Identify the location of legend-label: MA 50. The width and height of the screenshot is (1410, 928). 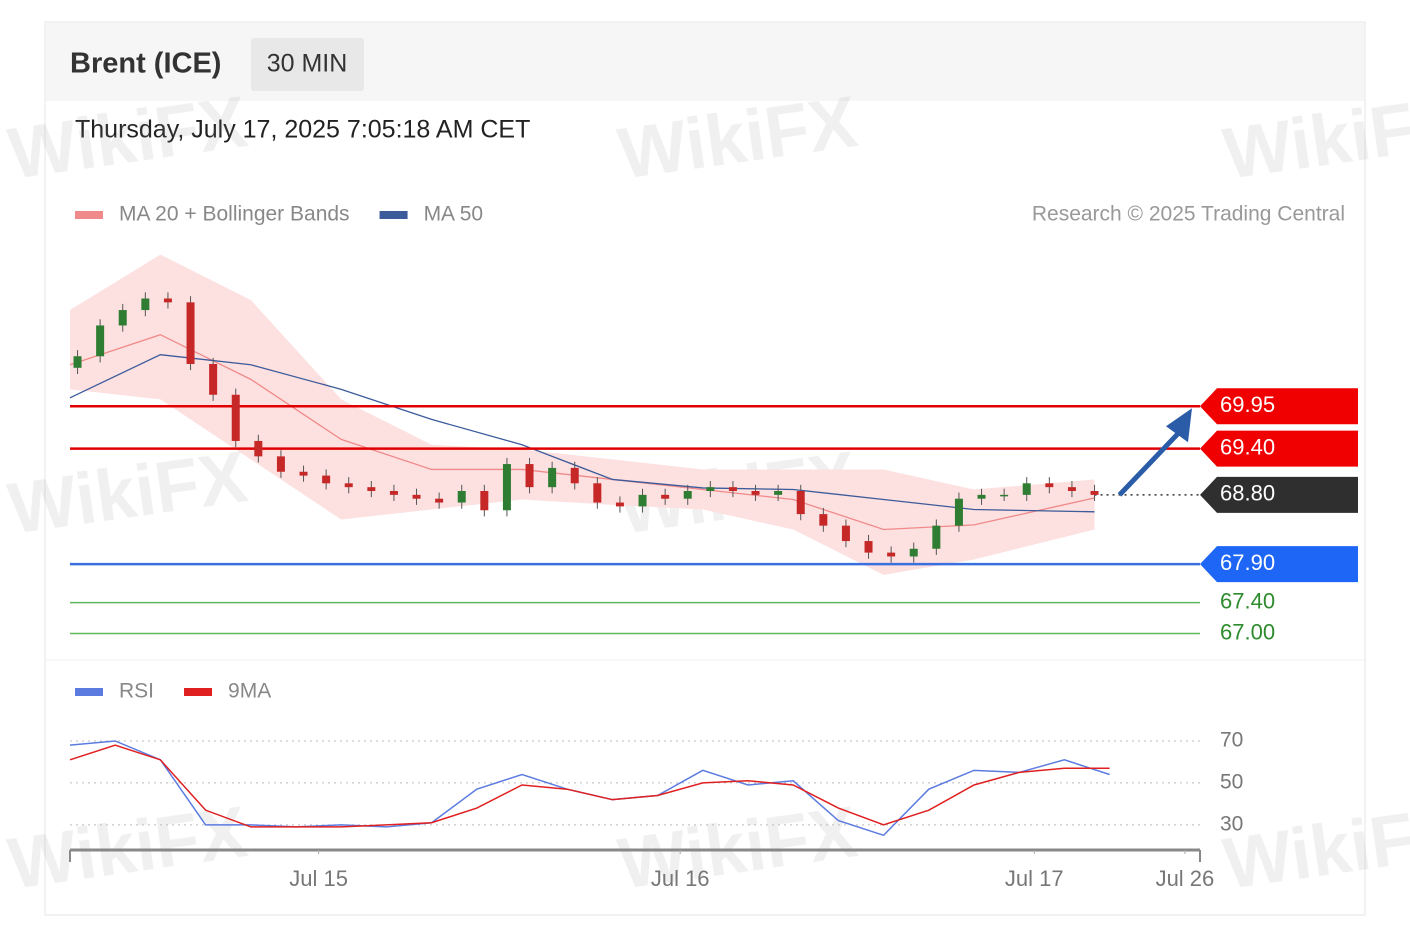
(454, 214).